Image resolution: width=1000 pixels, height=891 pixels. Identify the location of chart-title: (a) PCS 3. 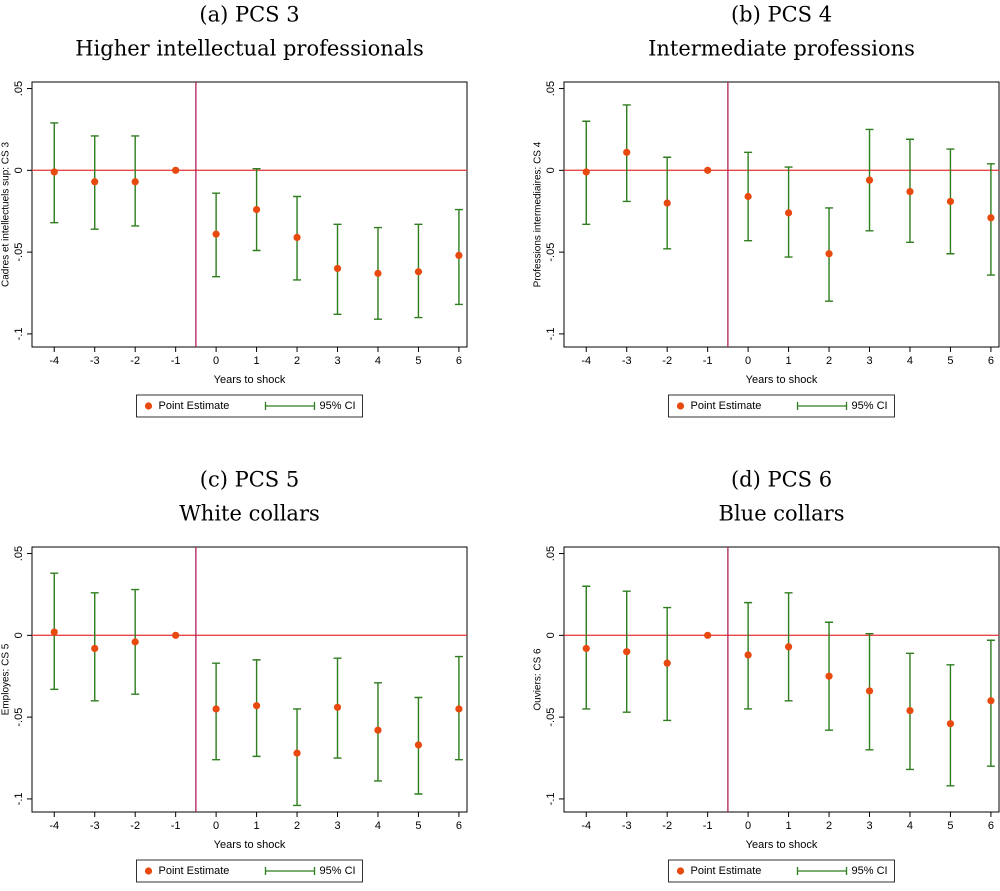
(249, 15).